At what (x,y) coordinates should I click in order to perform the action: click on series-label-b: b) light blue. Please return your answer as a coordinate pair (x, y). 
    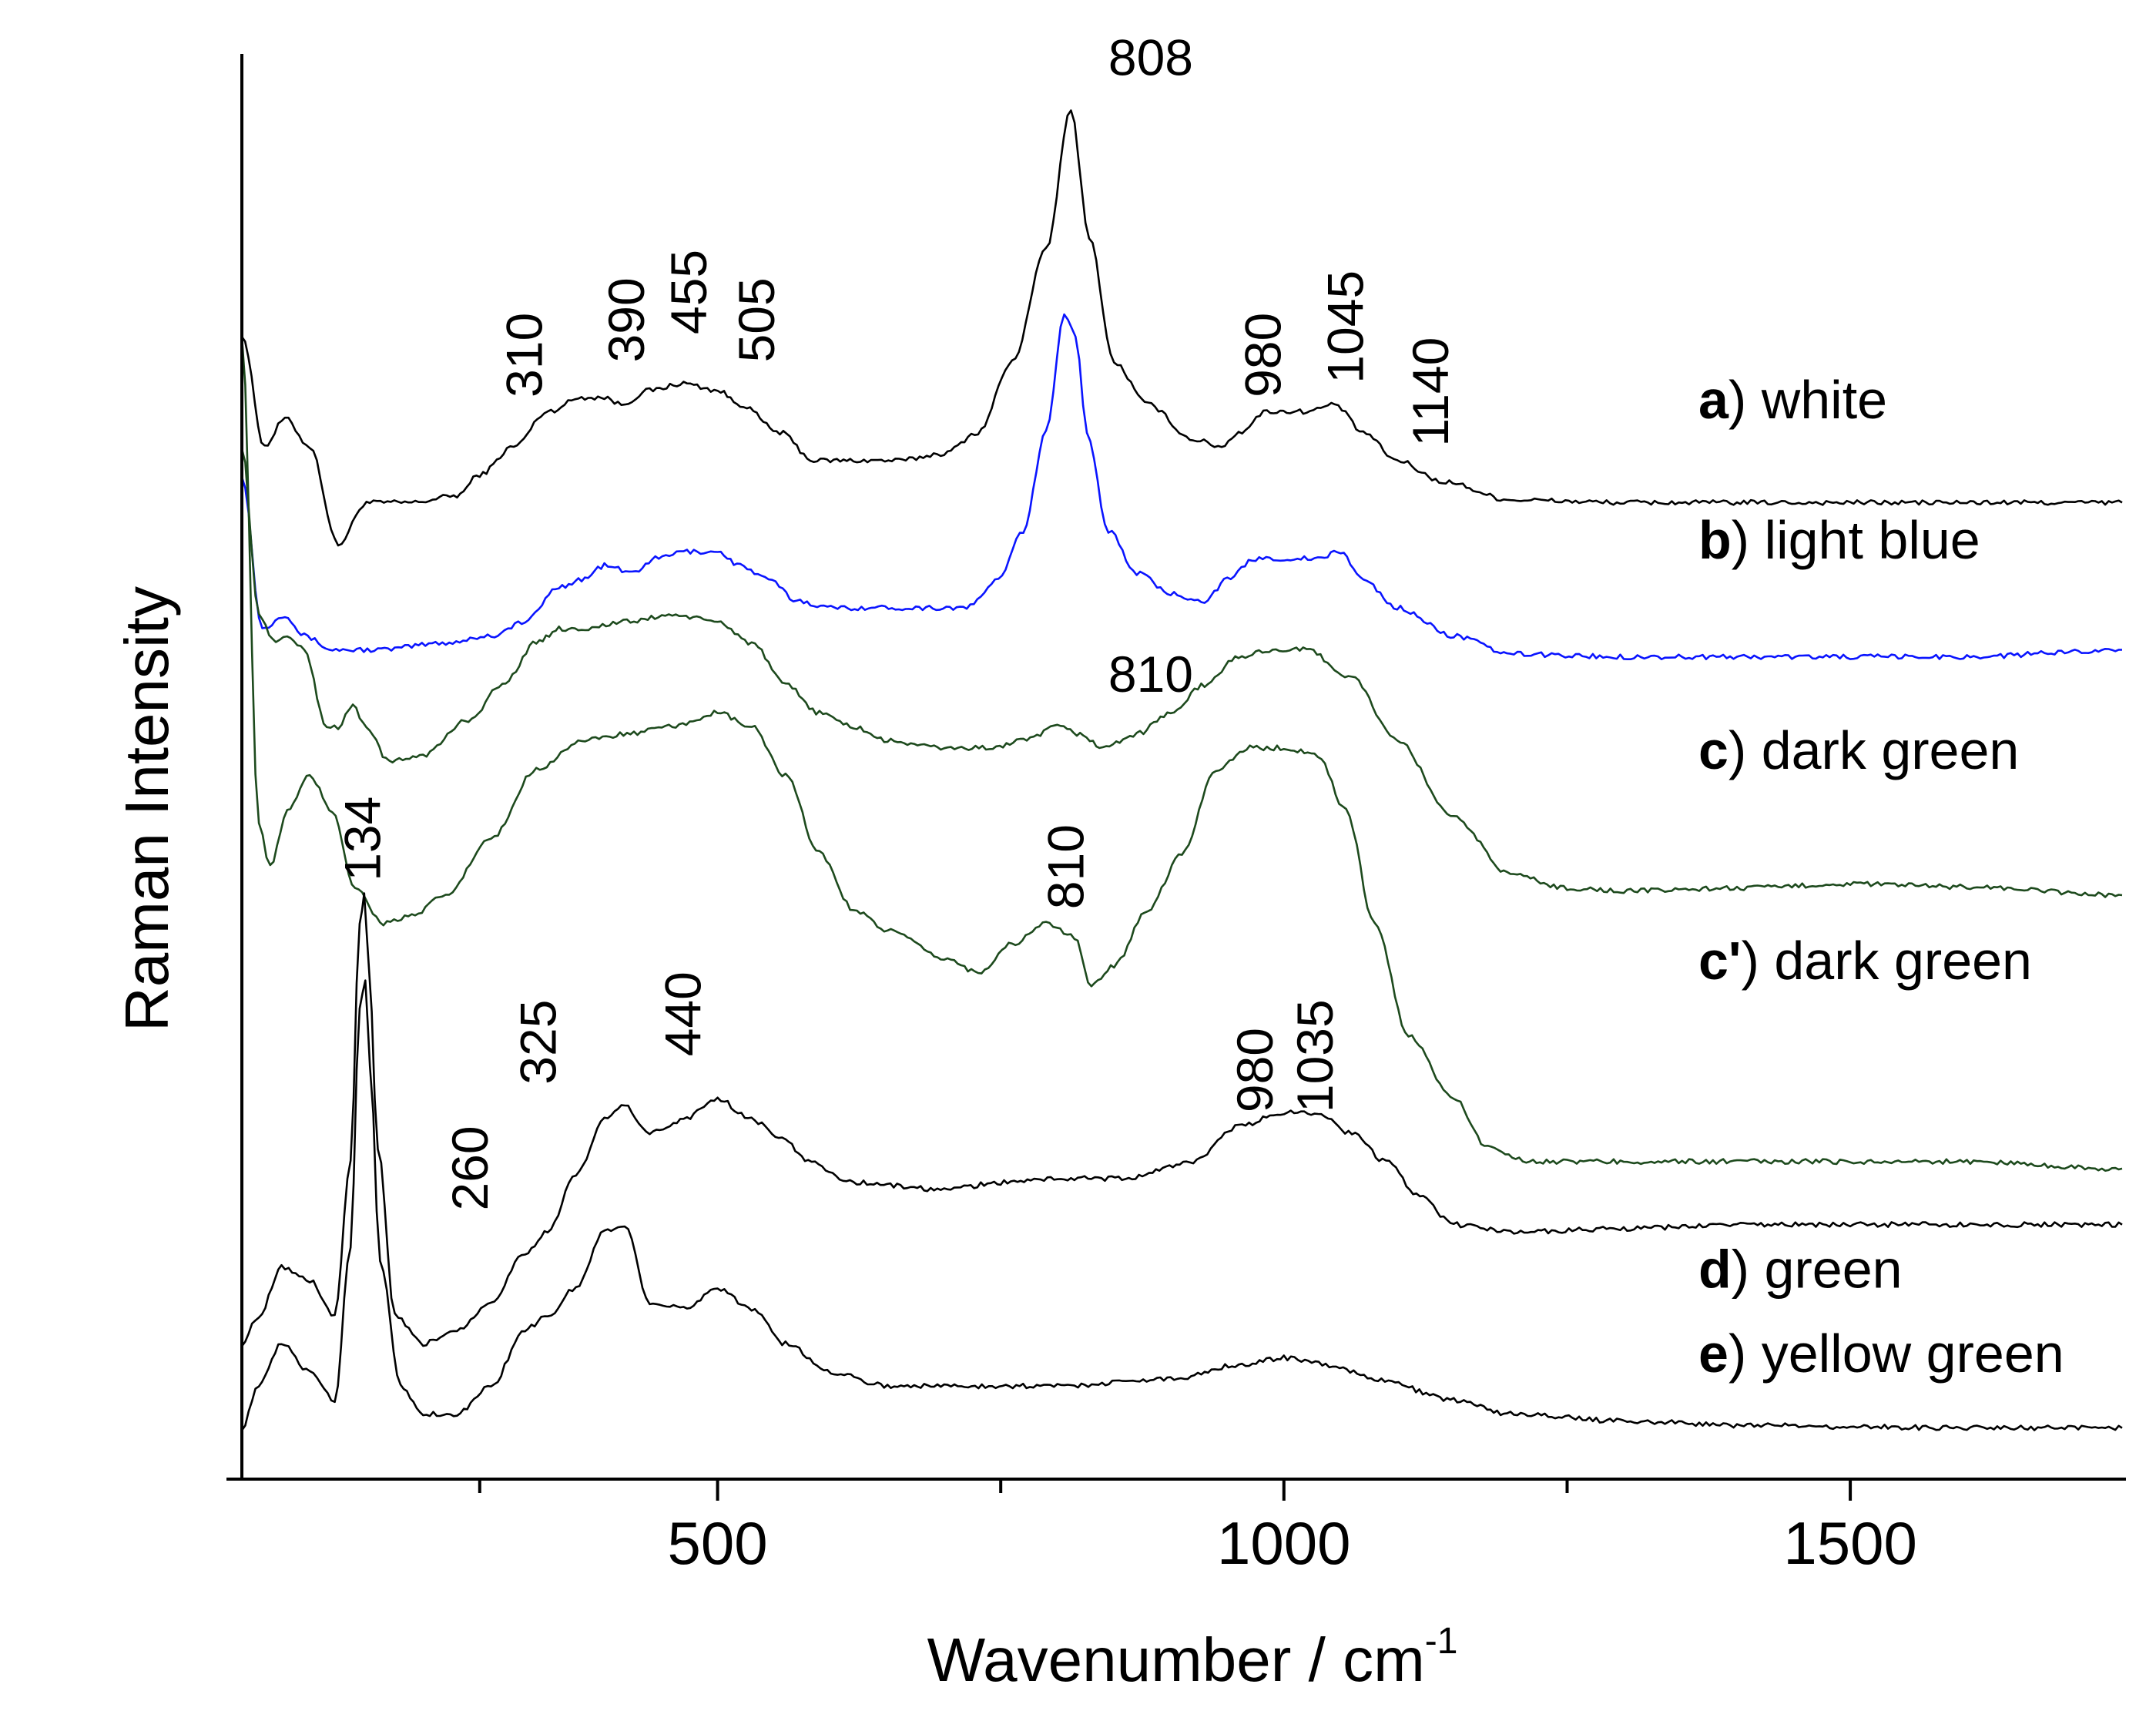
    Looking at the image, I should click on (1839, 540).